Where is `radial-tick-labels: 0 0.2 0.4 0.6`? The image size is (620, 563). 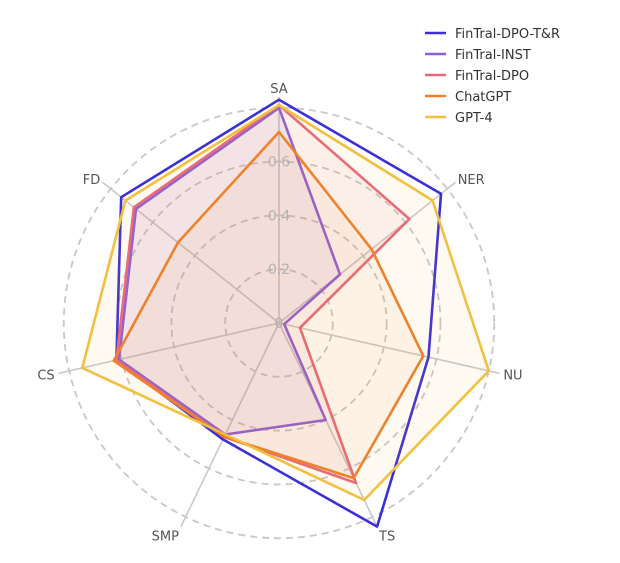 radial-tick-labels: 0 0.2 0.4 0.6 is located at coordinates (279, 243).